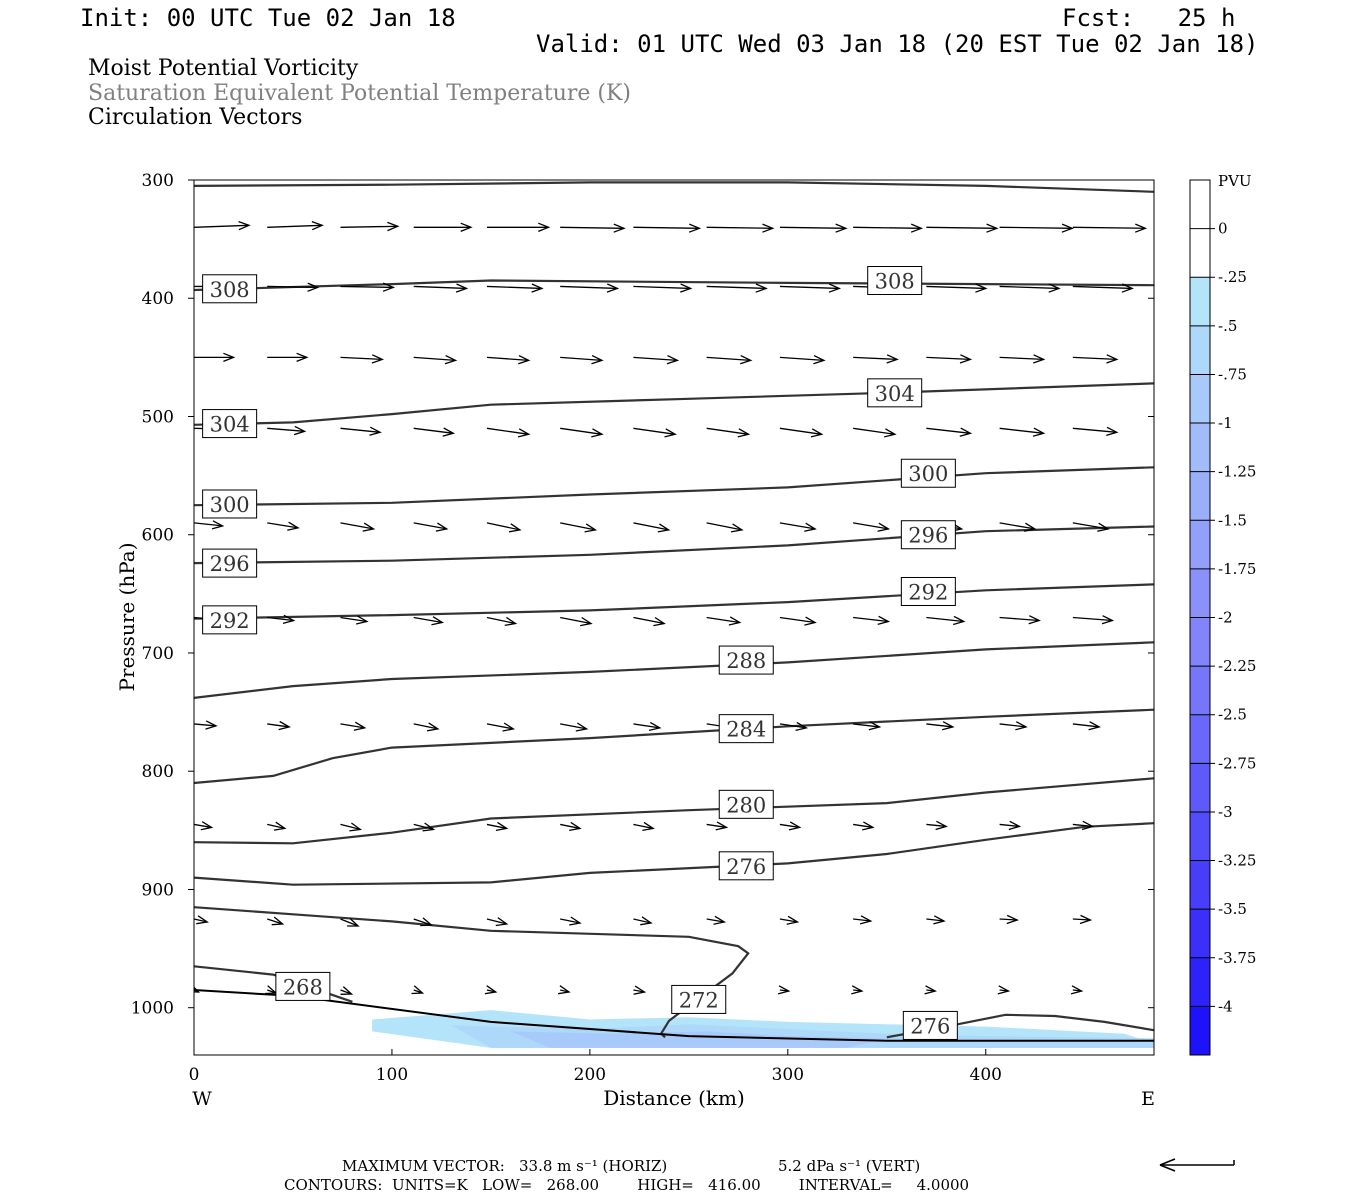 The width and height of the screenshot is (1350, 1200). I want to click on contour-label-text: 292, so click(230, 621).